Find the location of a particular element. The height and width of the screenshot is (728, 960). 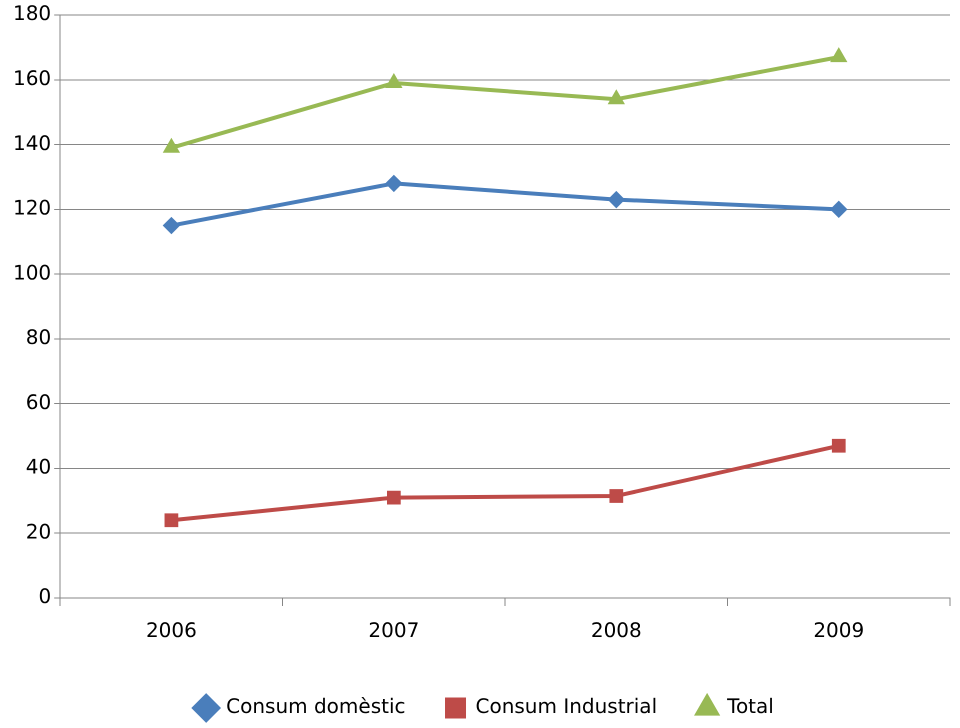

y-tick-label: 40 is located at coordinates (39, 466).